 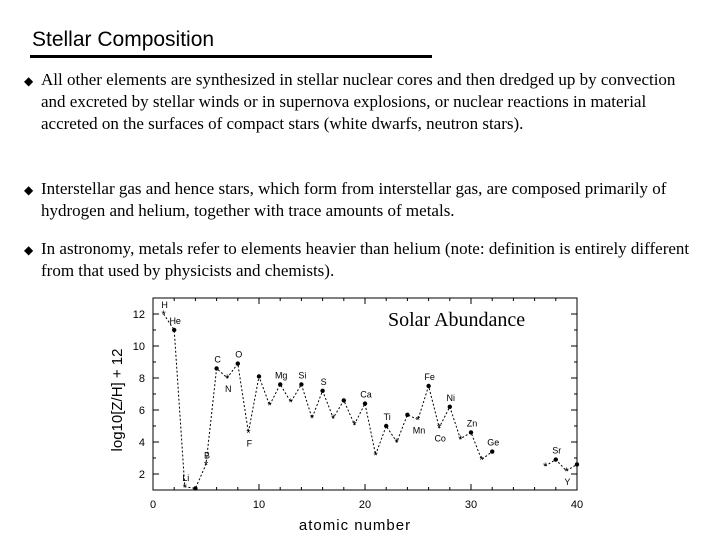 What do you see at coordinates (472, 423) in the screenshot?
I see `element-label: Zn` at bounding box center [472, 423].